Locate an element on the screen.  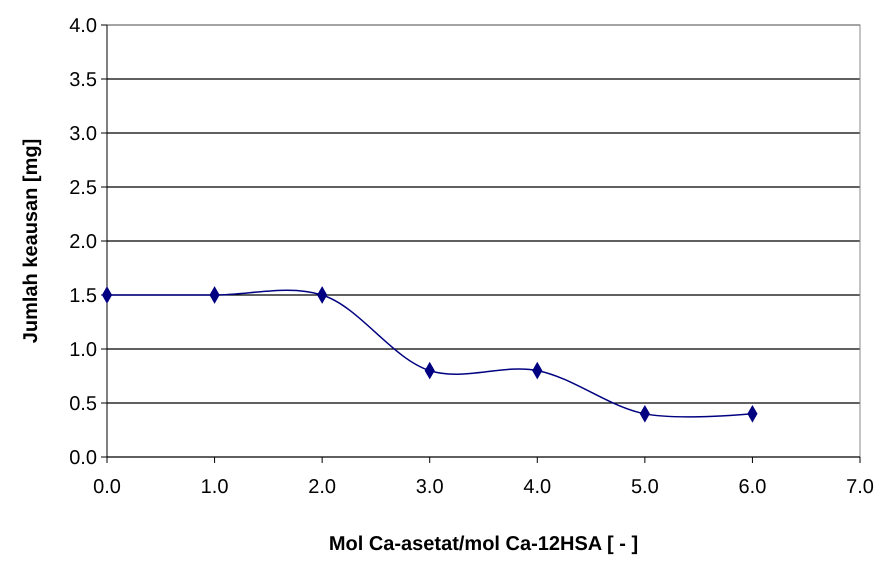
x-tick-label: 0.0 is located at coordinates (107, 487).